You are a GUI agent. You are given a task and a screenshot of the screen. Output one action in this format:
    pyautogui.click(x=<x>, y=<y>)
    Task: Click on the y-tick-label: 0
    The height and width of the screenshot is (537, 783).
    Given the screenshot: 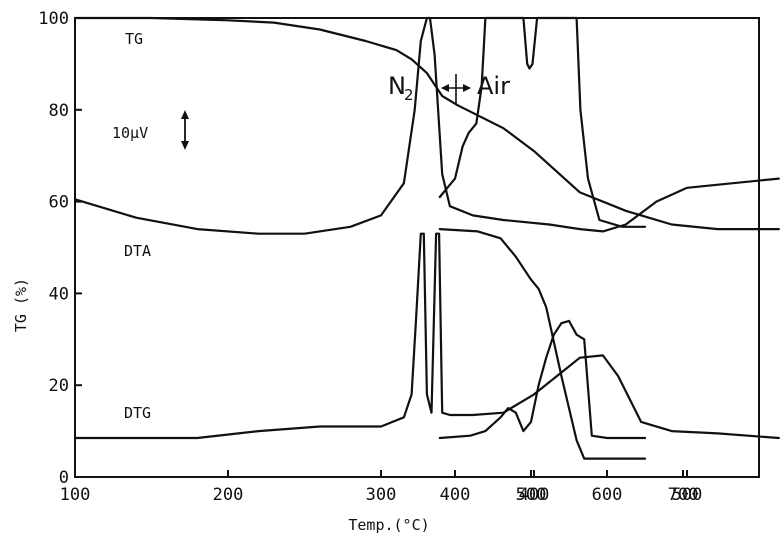 What is the action you would take?
    pyautogui.click(x=64, y=478)
    